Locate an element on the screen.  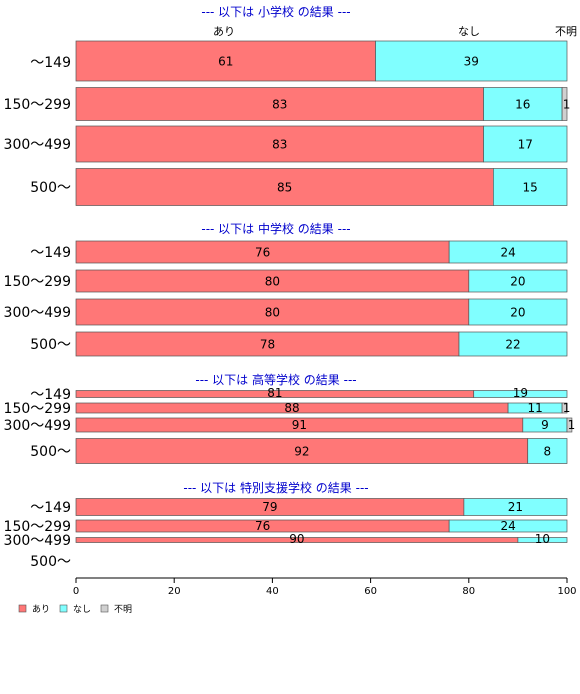
data-label-なし-1-0: 24 is located at coordinates (507, 252).